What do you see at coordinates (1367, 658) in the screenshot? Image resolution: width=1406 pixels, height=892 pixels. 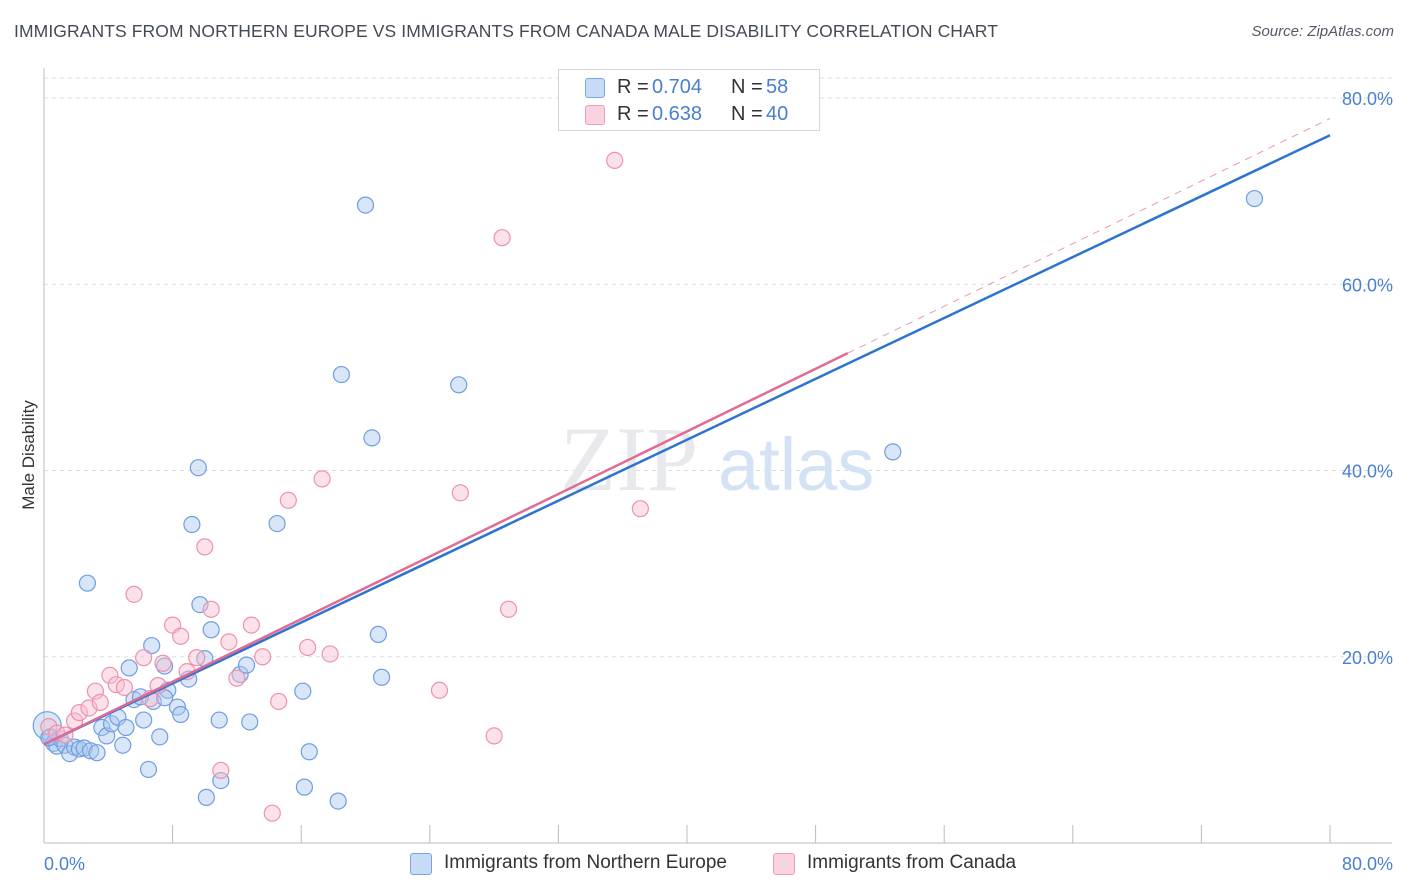 I see `y-tick-label: 20.0%` at bounding box center [1367, 658].